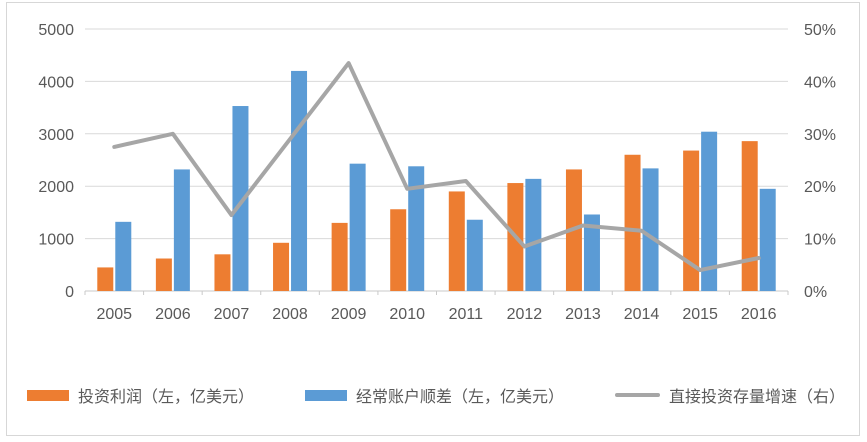 This screenshot has height=442, width=867. What do you see at coordinates (820, 82) in the screenshot?
I see `right-axis-tick-label: 40%` at bounding box center [820, 82].